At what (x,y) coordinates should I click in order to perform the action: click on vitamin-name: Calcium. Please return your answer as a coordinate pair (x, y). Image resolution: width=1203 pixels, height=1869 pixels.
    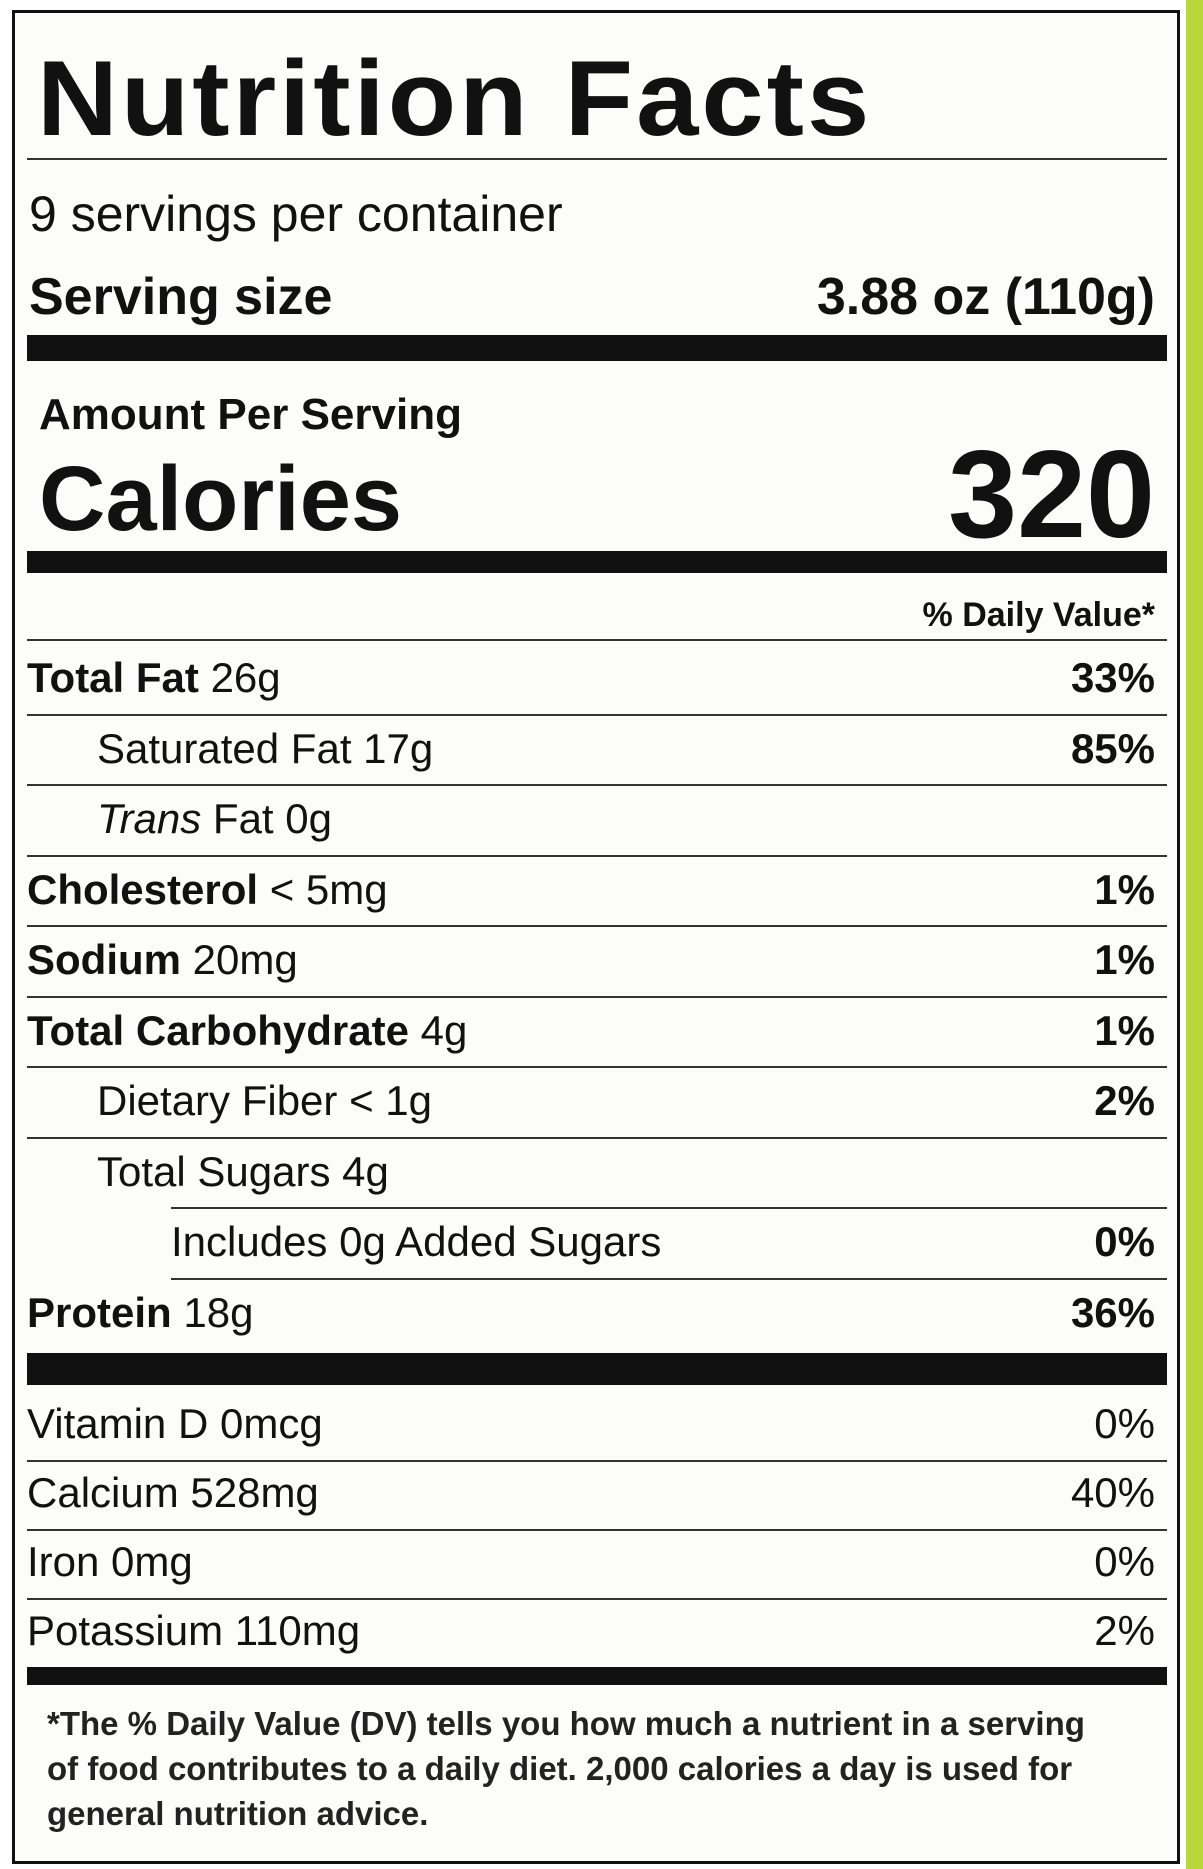
    Looking at the image, I should click on (103, 1492).